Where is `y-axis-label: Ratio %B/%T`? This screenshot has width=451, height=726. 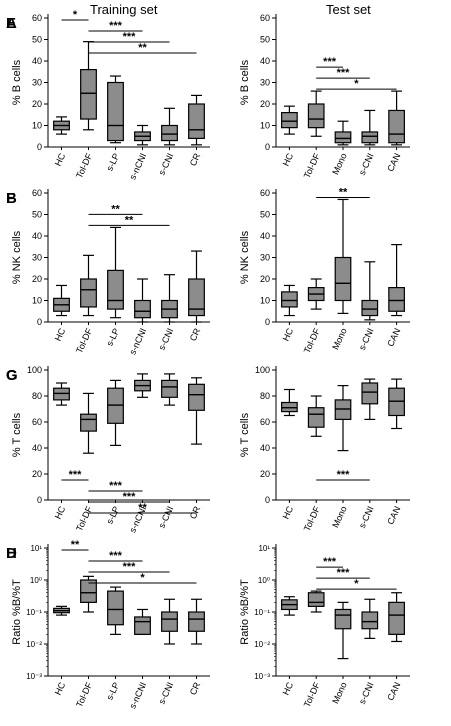
y-axis-label: Ratio %B/%T is located at coordinates (245, 612).